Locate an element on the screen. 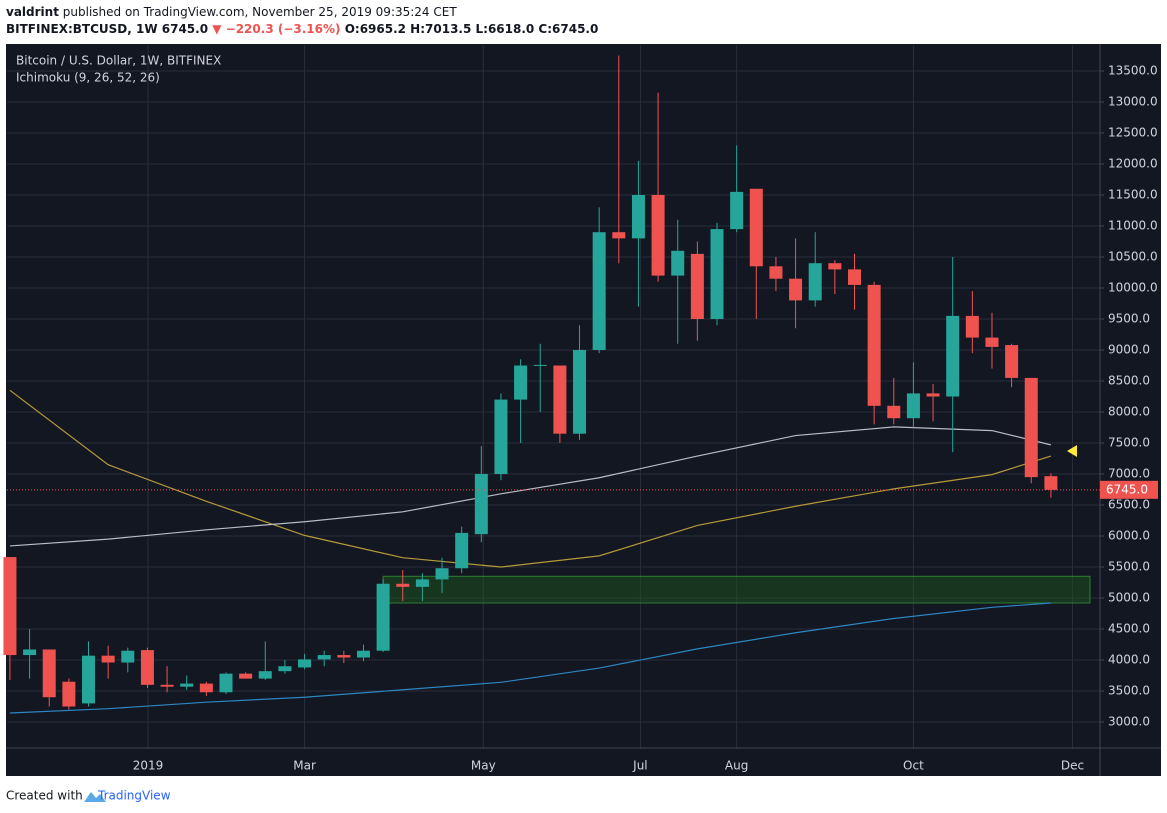 This screenshot has height=813, width=1167. ohlc: O:6965.2 H:7013.5 L:6618.0 C:6745.0 is located at coordinates (471, 29).